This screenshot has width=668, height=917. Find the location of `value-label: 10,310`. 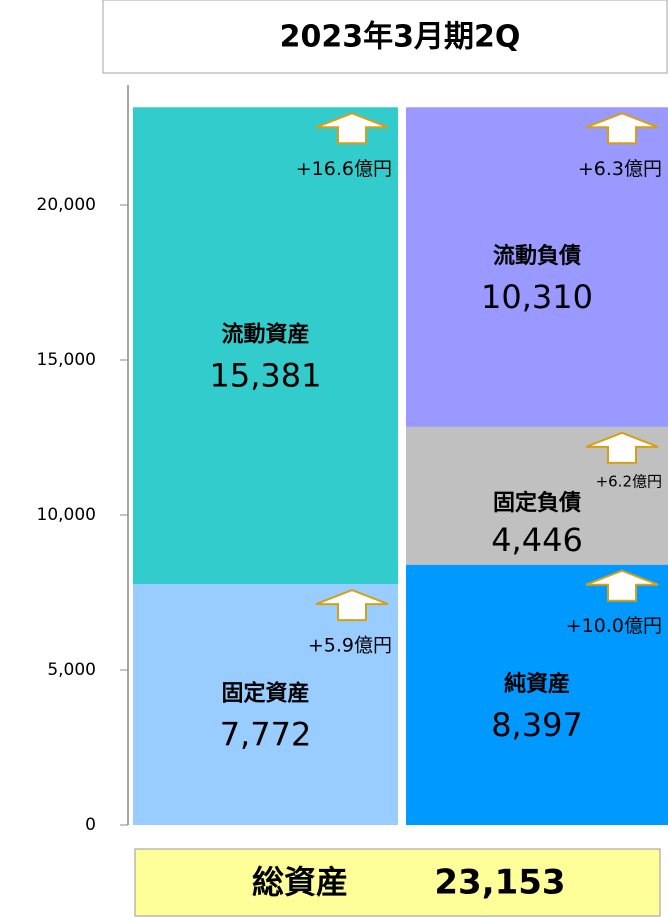

value-label: 10,310 is located at coordinates (537, 297).